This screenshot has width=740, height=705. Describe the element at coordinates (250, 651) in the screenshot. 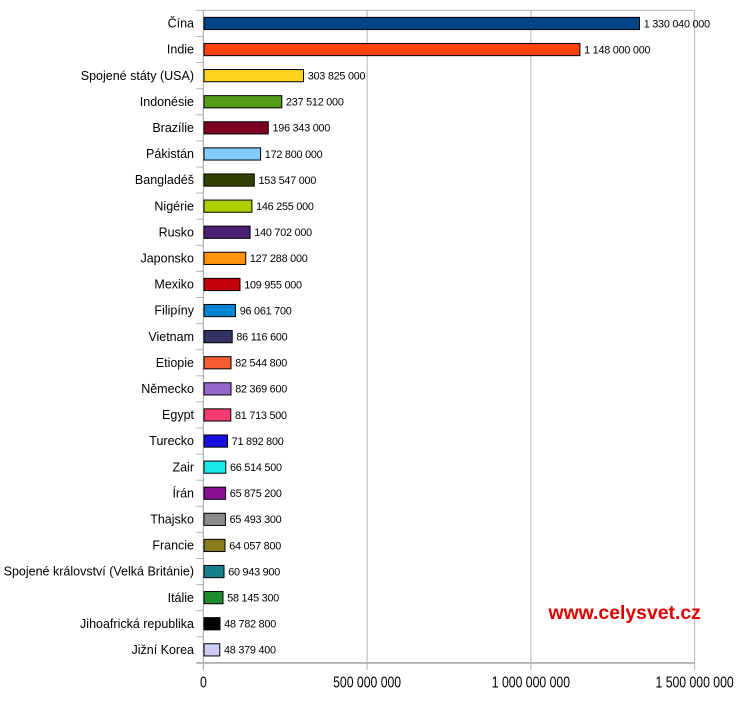

I see `svg-text: 48 379 400` at that location.